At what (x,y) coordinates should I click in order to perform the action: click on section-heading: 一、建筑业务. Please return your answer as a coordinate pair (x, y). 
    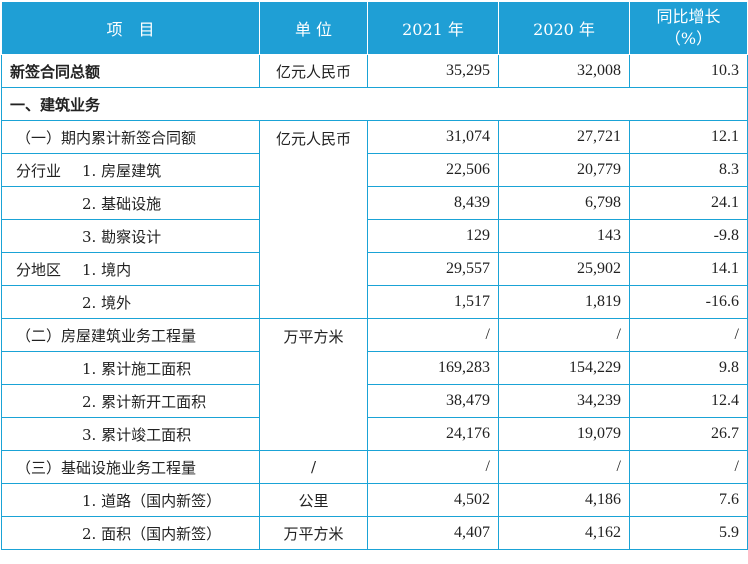
    Looking at the image, I should click on (374, 104).